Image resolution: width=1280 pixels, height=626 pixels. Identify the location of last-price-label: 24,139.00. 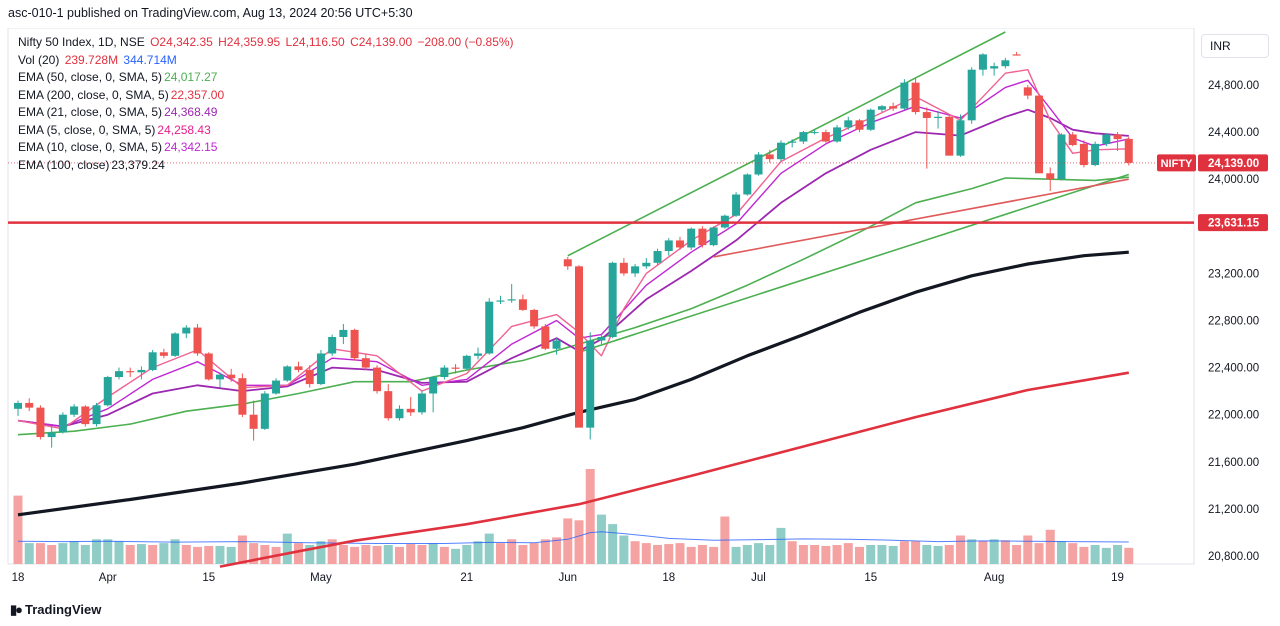
(1233, 163).